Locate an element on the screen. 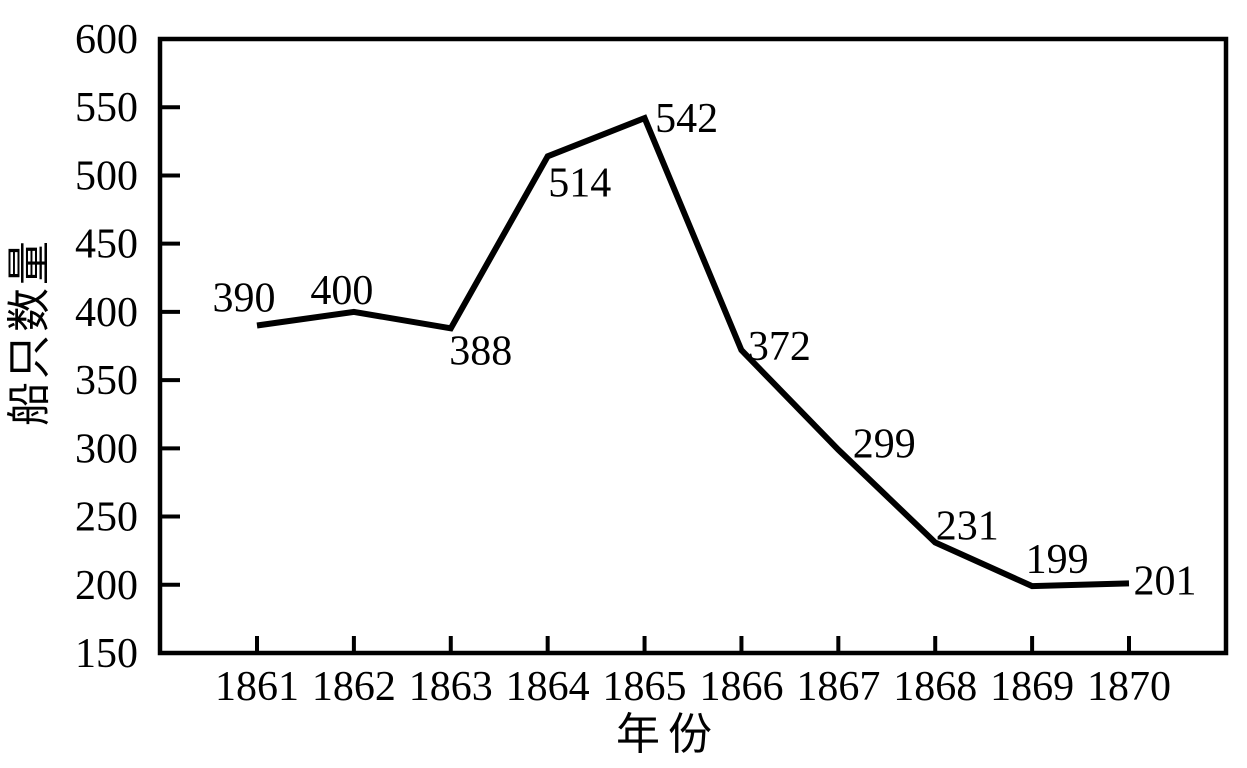  y-axis-title: 船只数量 is located at coordinates (29, 332).